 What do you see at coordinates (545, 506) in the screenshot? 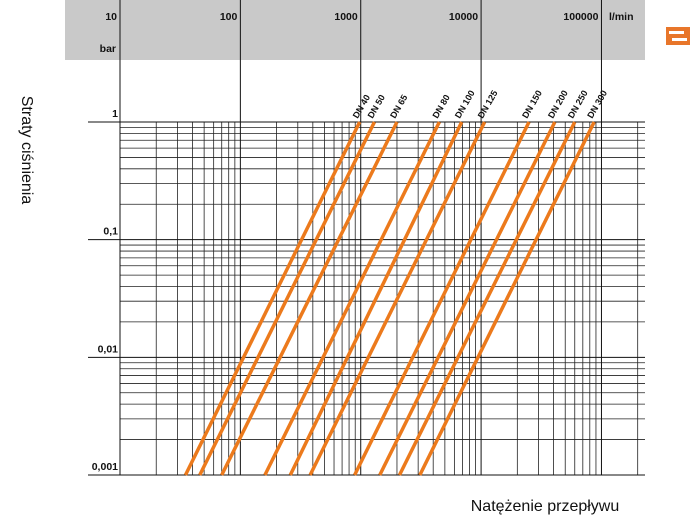
I see `x-axis-label: Natężenie przepływu` at bounding box center [545, 506].